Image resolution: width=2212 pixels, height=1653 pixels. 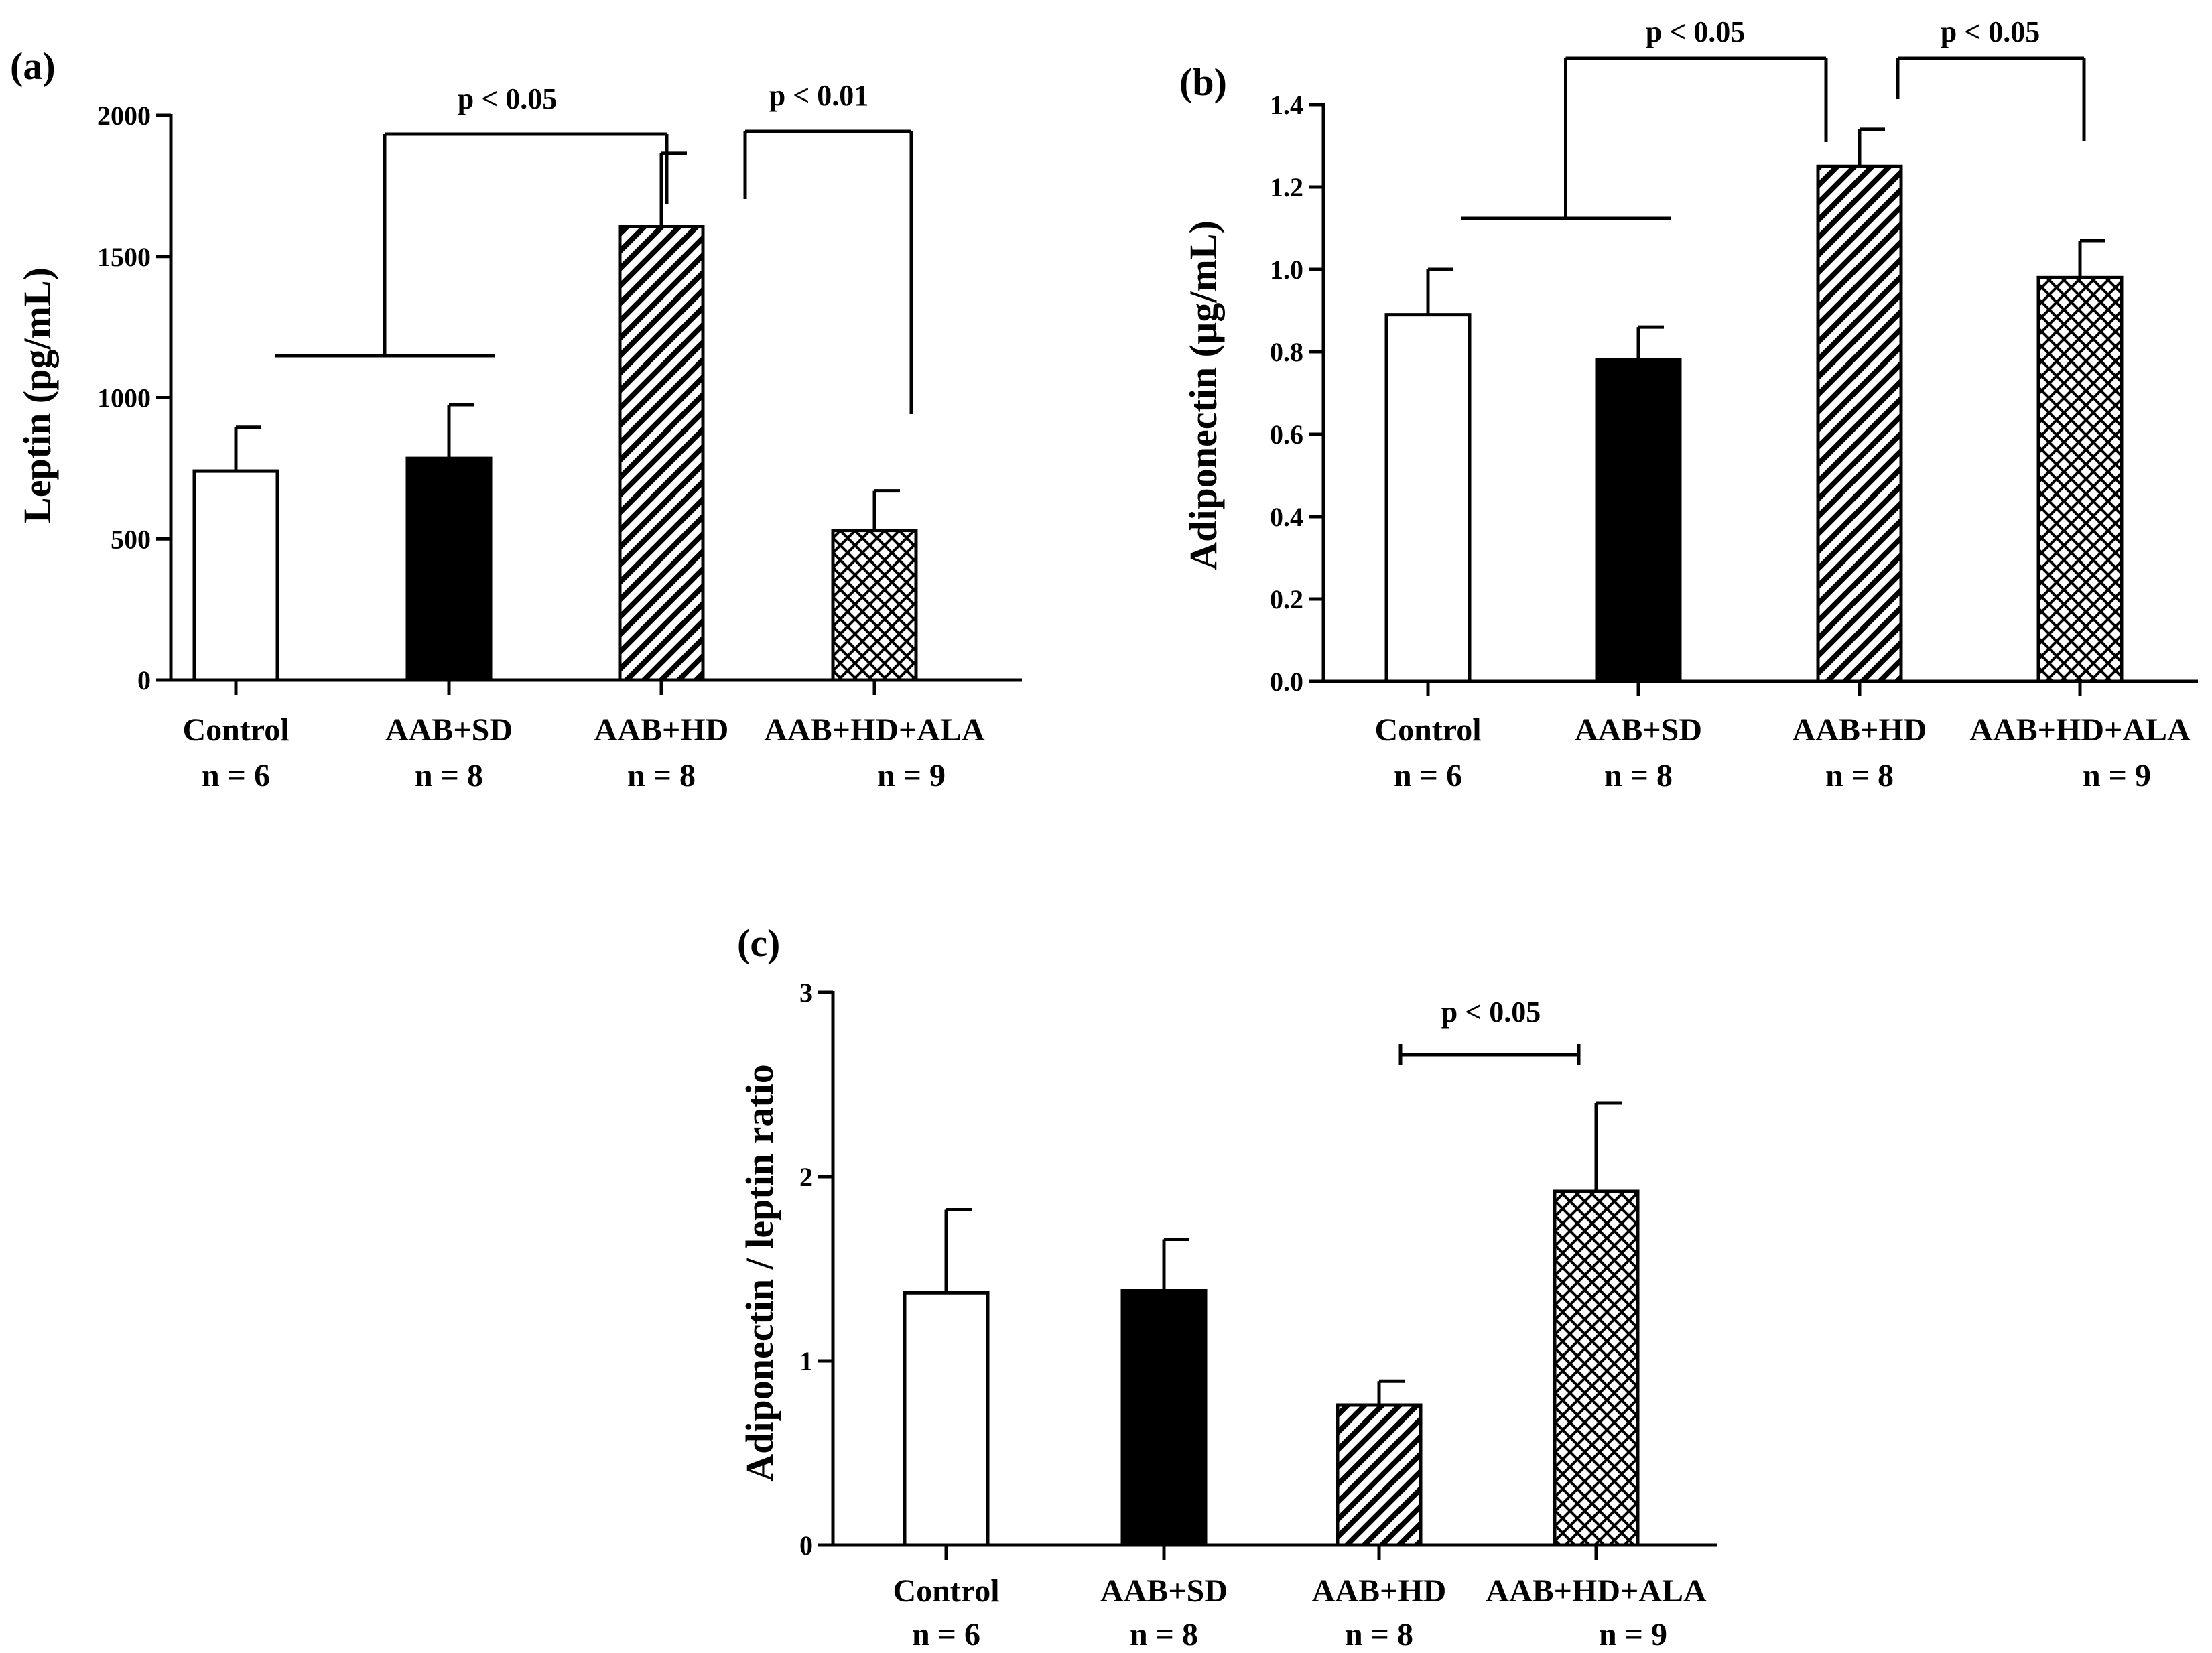 What do you see at coordinates (1286, 187) in the screenshot?
I see `y-tick-label: 1.2` at bounding box center [1286, 187].